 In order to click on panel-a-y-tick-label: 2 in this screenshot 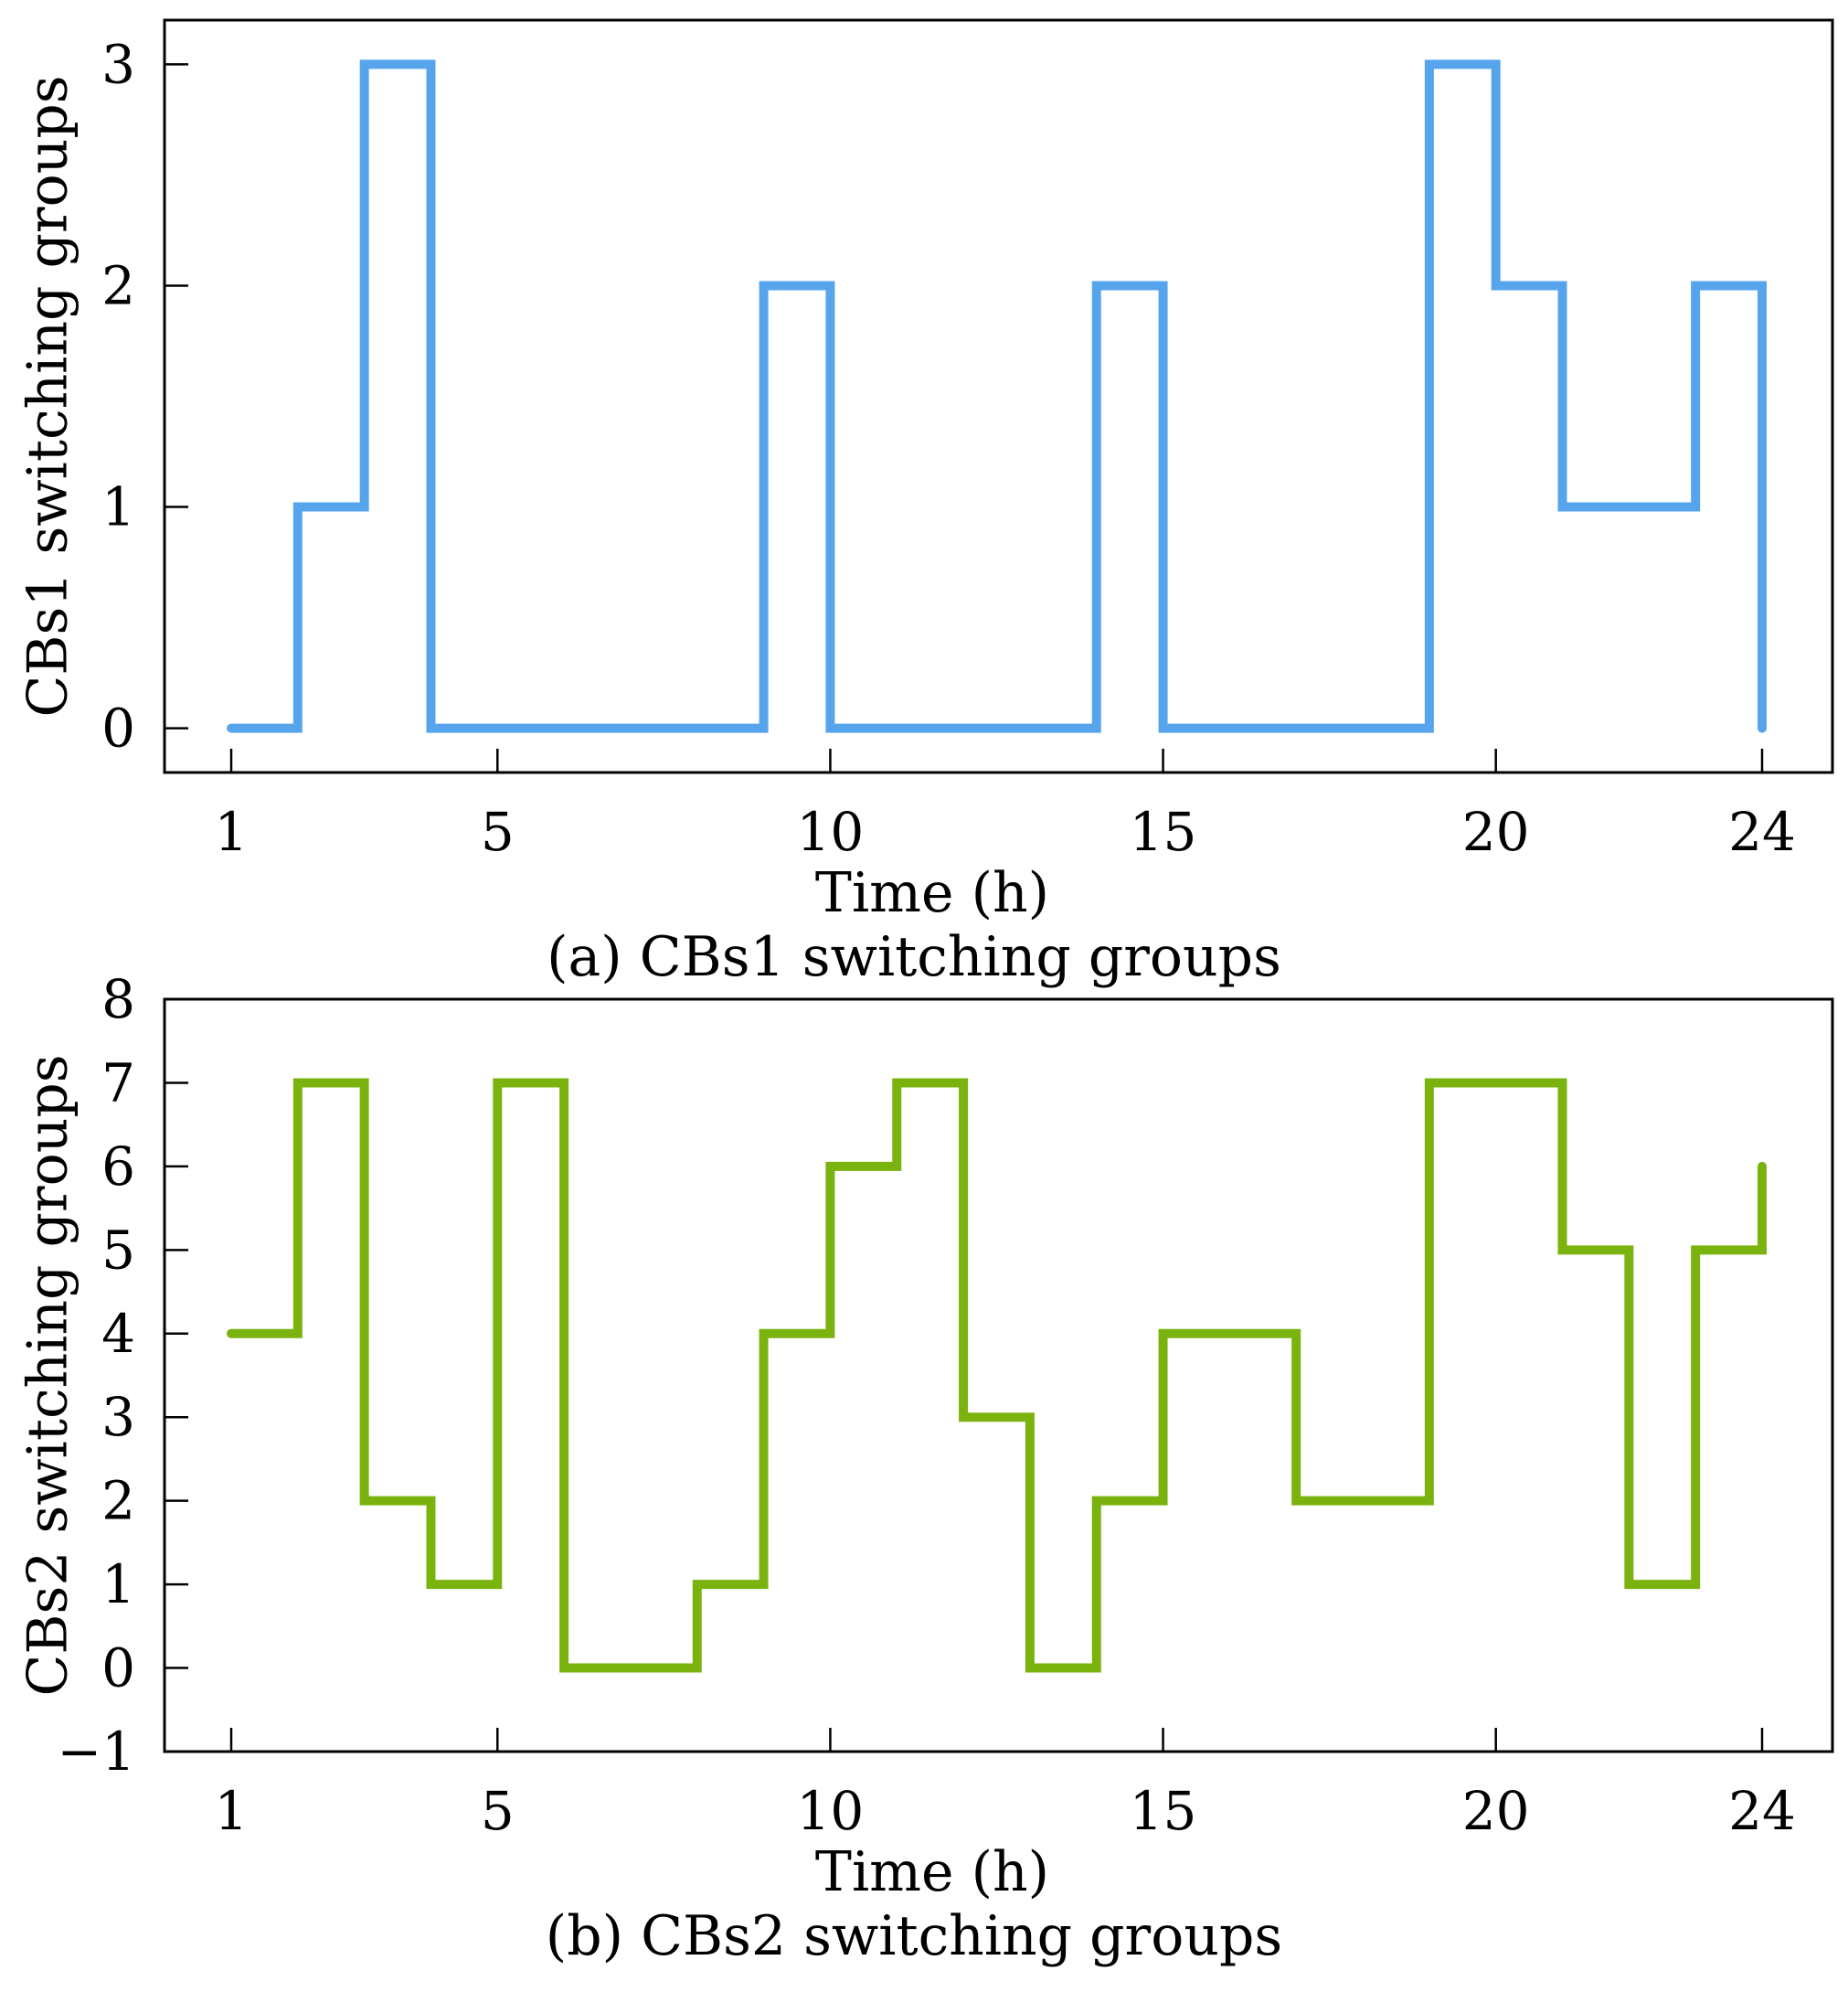, I will do `click(118, 285)`.